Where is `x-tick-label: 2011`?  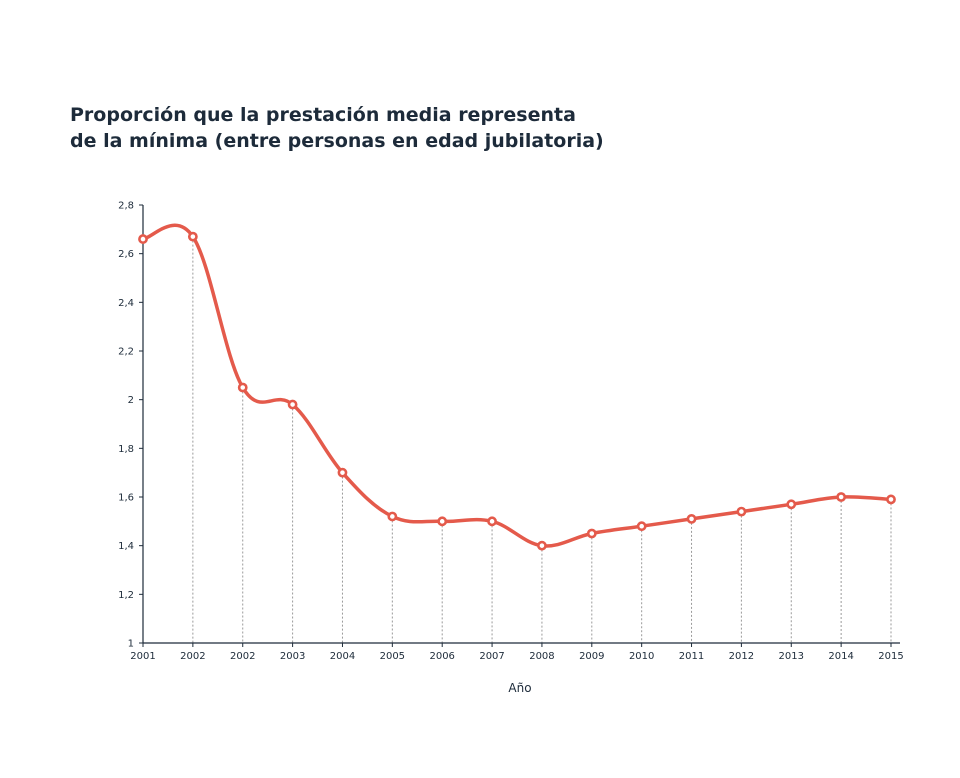
x-tick-label: 2011 is located at coordinates (691, 656).